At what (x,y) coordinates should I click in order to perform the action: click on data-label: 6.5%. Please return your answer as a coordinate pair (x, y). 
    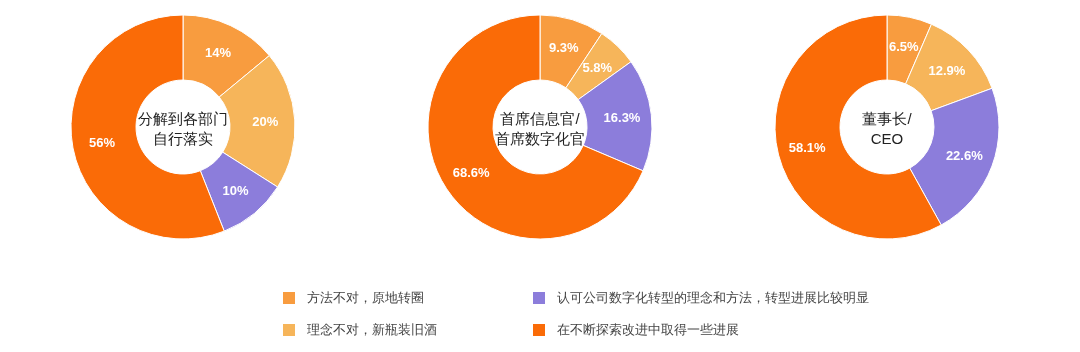
    Looking at the image, I should click on (903, 46).